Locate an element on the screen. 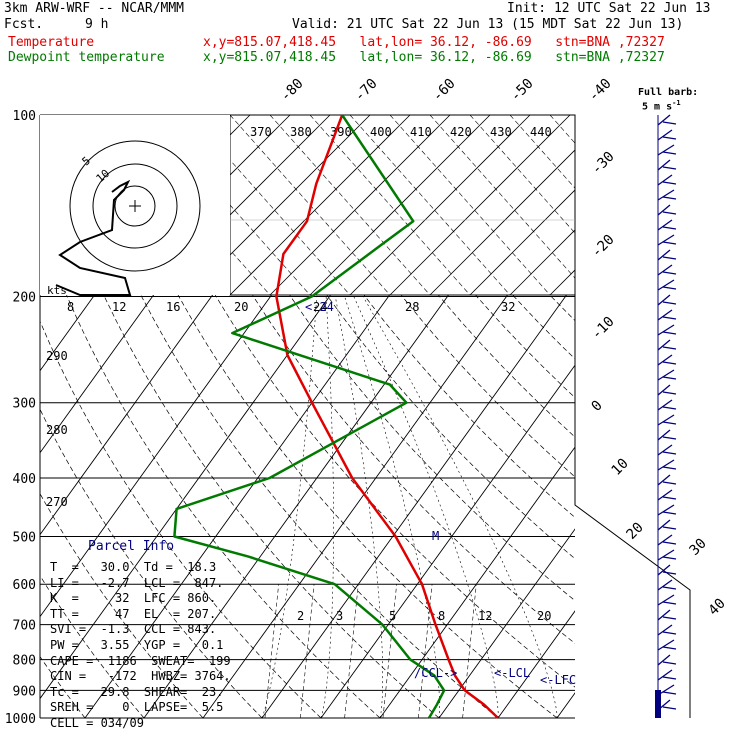  temperature-tick-label: 10 is located at coordinates (620, 467).